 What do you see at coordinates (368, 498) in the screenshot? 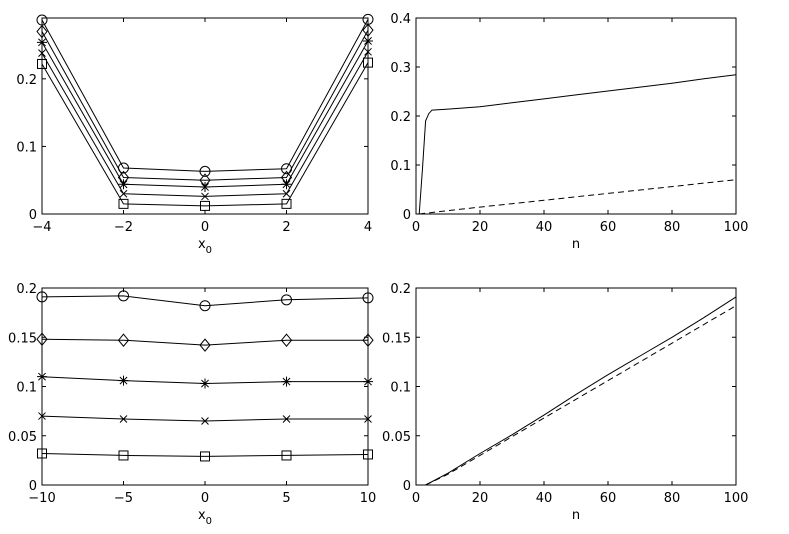
I see `x-tick-label: 10` at bounding box center [368, 498].